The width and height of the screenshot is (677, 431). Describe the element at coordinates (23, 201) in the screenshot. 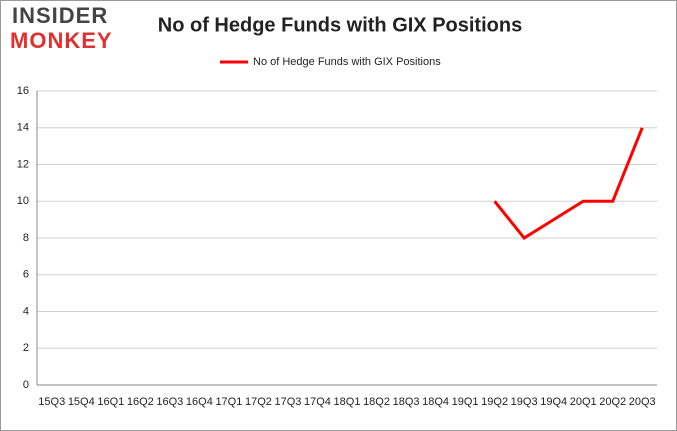

I see `y-tick-label: 10` at that location.